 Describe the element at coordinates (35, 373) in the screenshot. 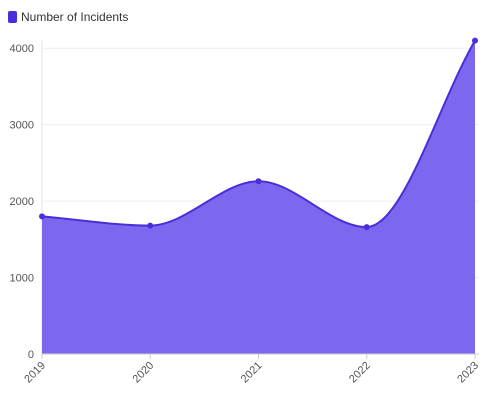

I see `x-tick-label: 2019` at that location.